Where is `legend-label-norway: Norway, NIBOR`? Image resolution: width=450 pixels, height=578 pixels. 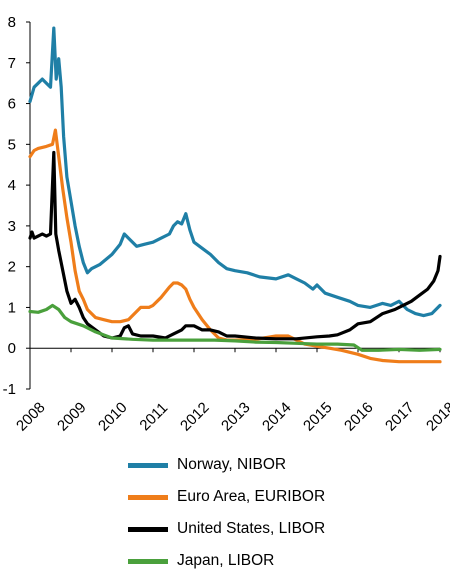
legend-label-norway: Norway, NIBOR is located at coordinates (232, 464).